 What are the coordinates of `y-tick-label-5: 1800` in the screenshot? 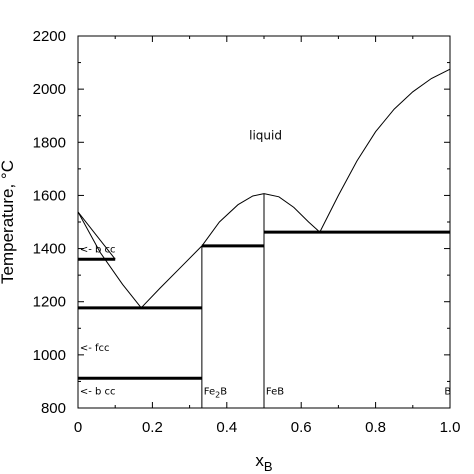 It's located at (49, 142).